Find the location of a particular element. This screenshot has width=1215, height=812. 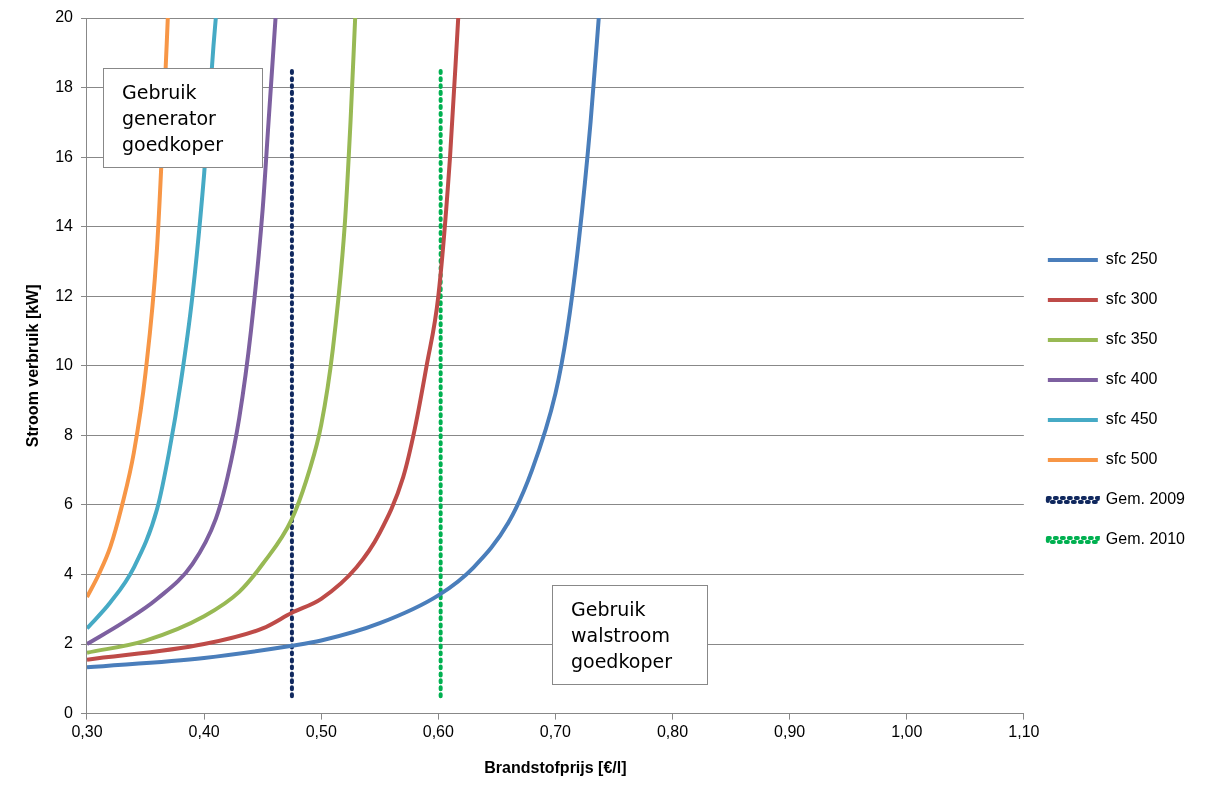

x-tick-label: 0,40 is located at coordinates (204, 731).